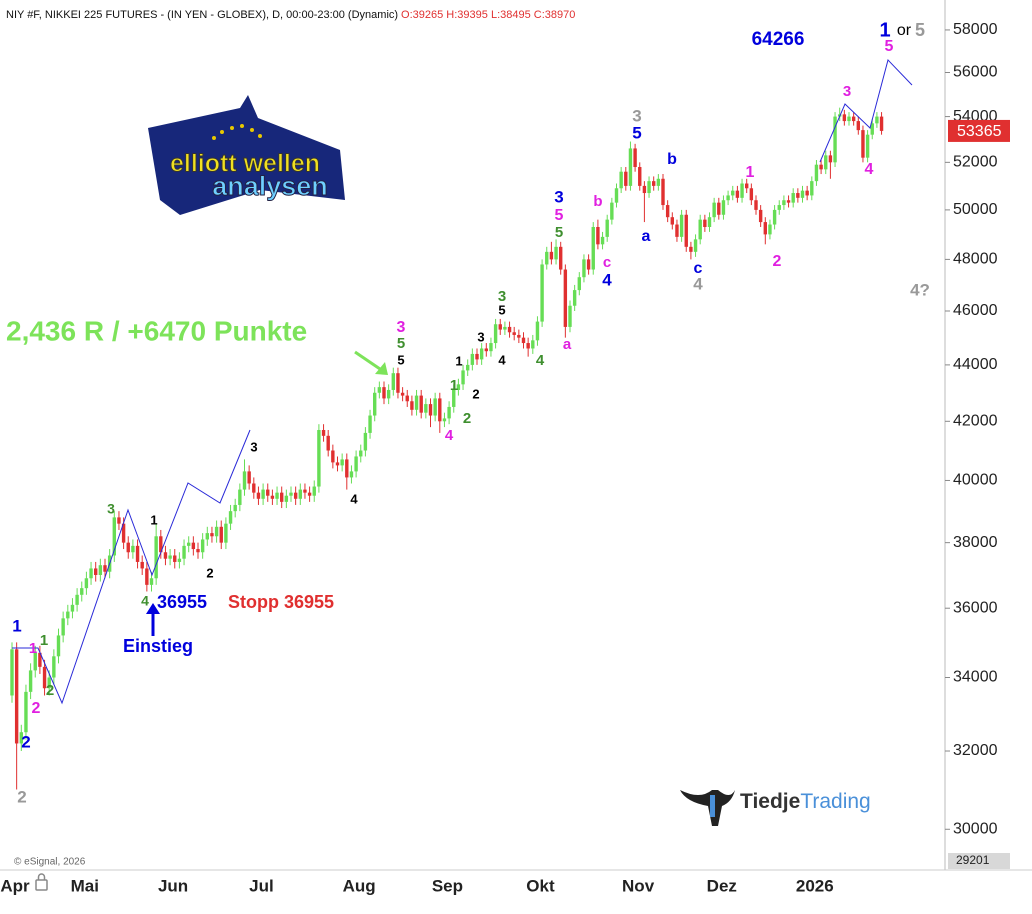 The width and height of the screenshot is (1032, 914). Describe the element at coordinates (835, 801) in the screenshot. I see `logo-text: Trading` at that location.